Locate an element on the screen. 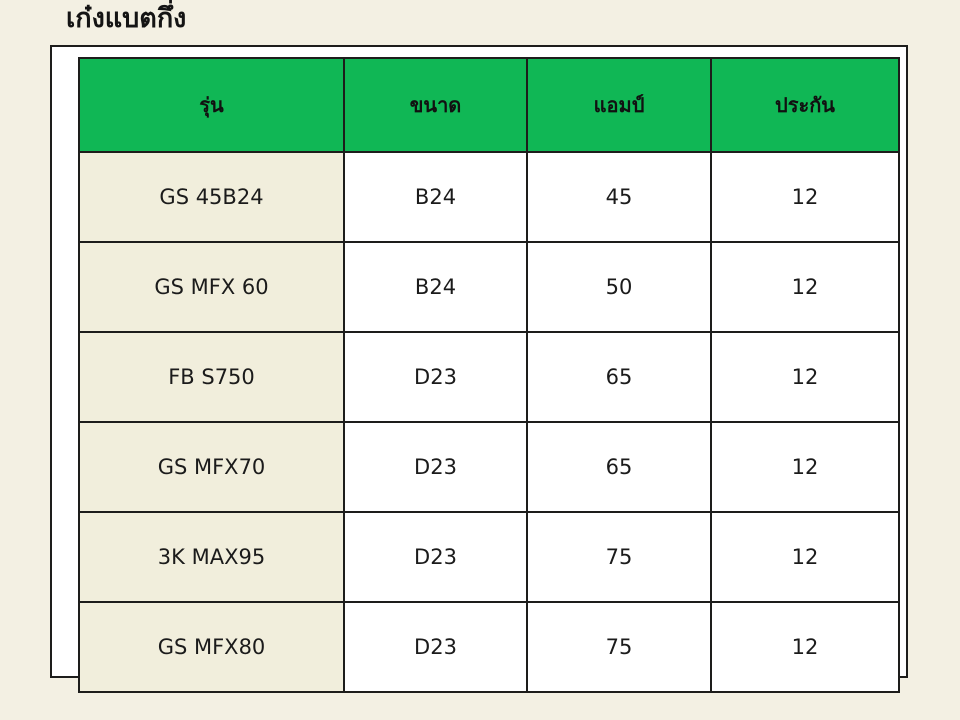  table-row: GS MFX70 D23 65 12 is located at coordinates (489, 467).